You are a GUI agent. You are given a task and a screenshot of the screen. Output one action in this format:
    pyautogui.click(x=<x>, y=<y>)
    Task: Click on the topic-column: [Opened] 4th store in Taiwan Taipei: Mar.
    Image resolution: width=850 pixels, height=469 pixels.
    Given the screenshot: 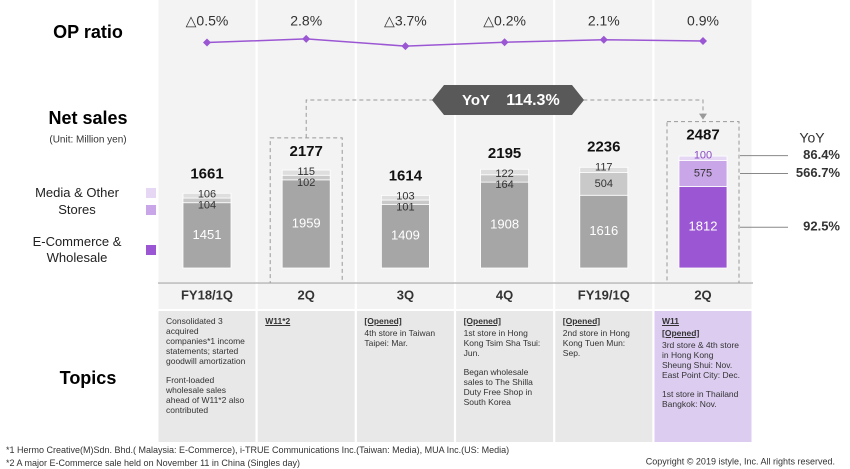 What is the action you would take?
    pyautogui.click(x=405, y=336)
    